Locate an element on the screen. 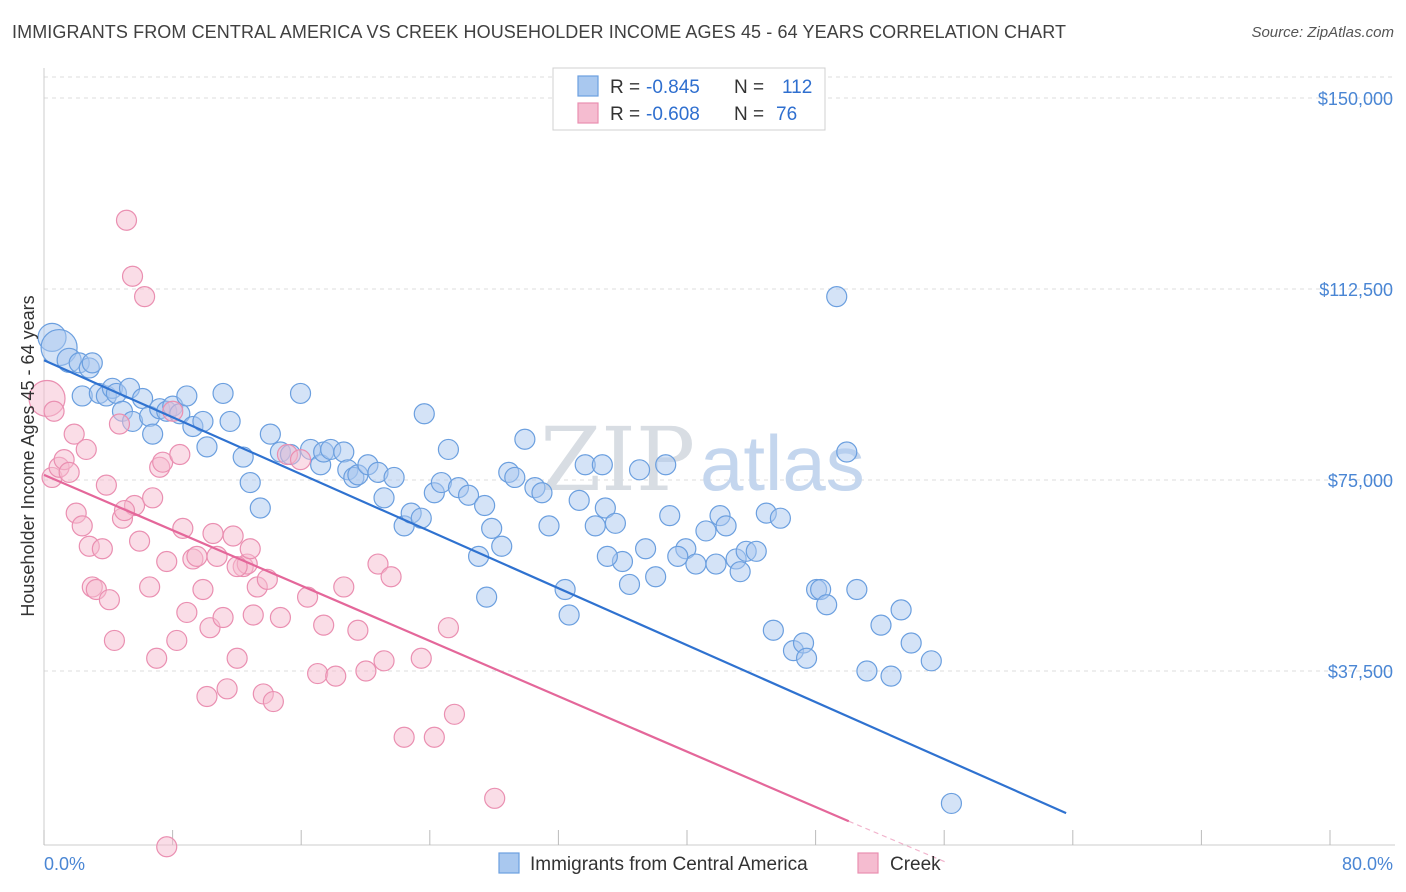  x-tick-labels: 0.0% 80.0% is located at coordinates (718, 864).